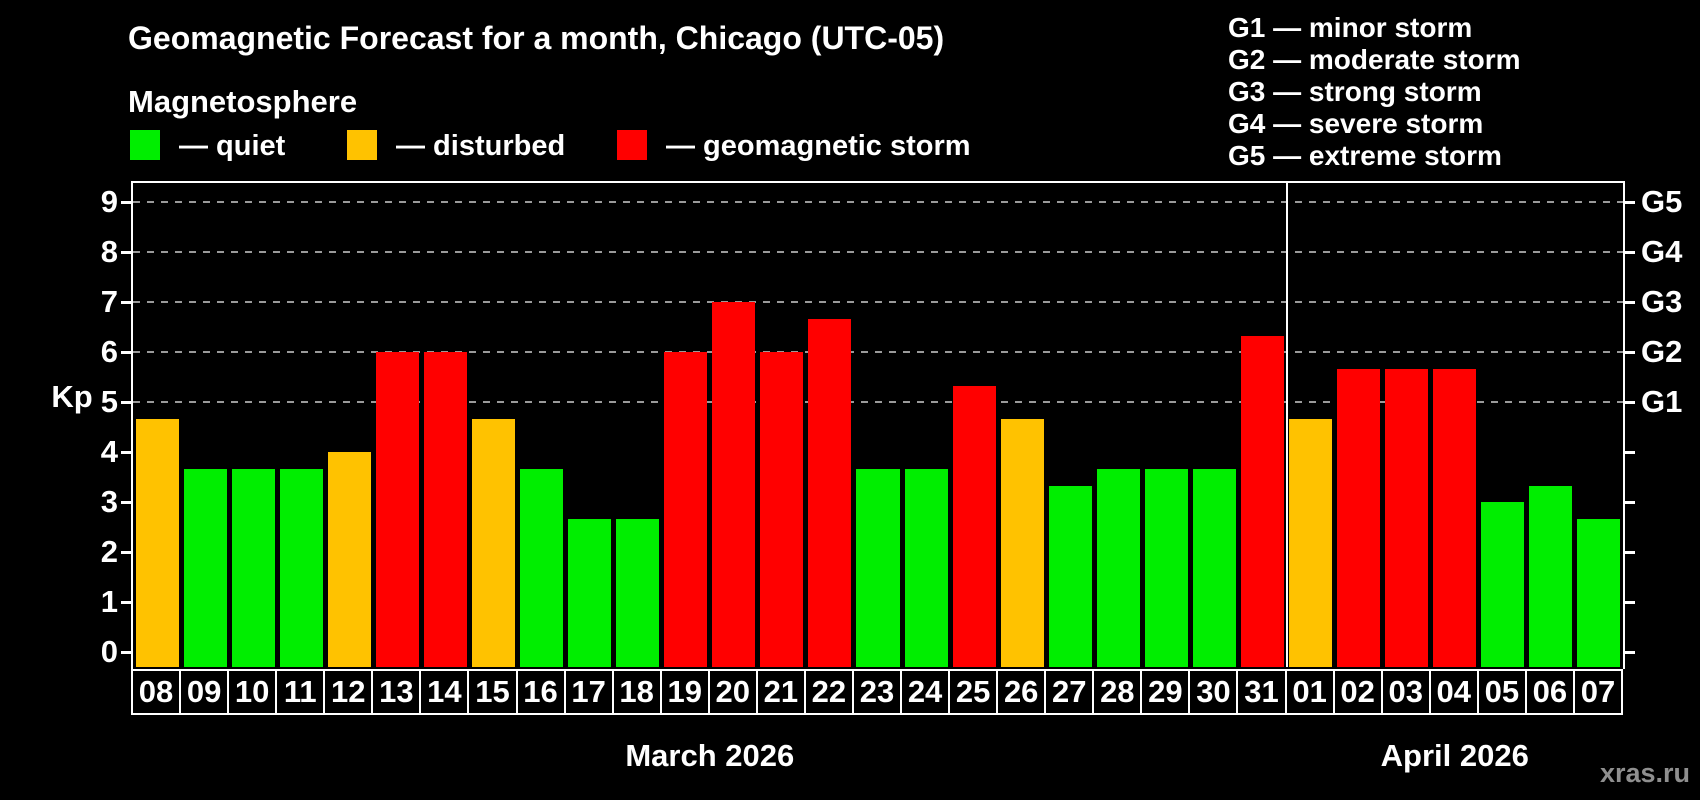 The height and width of the screenshot is (800, 1700). I want to click on y-tick-label-5: 5, so click(109, 401).